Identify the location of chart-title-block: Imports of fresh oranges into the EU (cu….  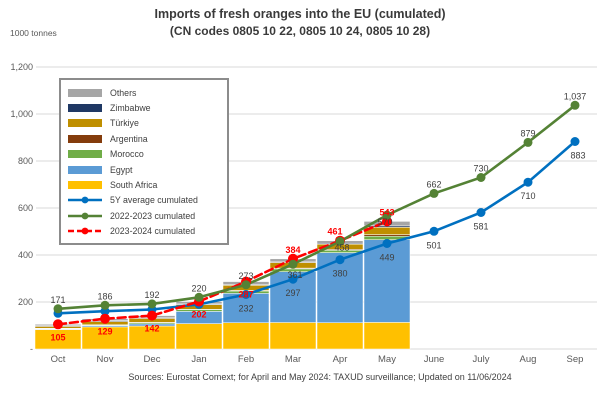
(300, 22).